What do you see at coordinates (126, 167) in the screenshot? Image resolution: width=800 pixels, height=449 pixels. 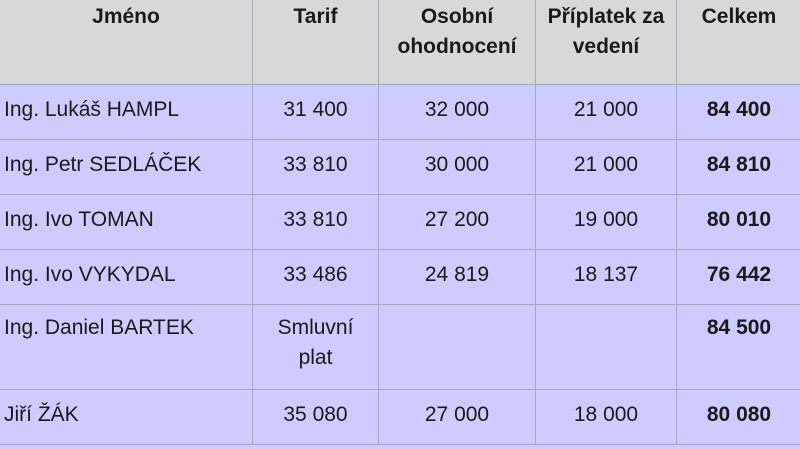 I see `name-cell: Ing. Petr SEDLÁČEK` at bounding box center [126, 167].